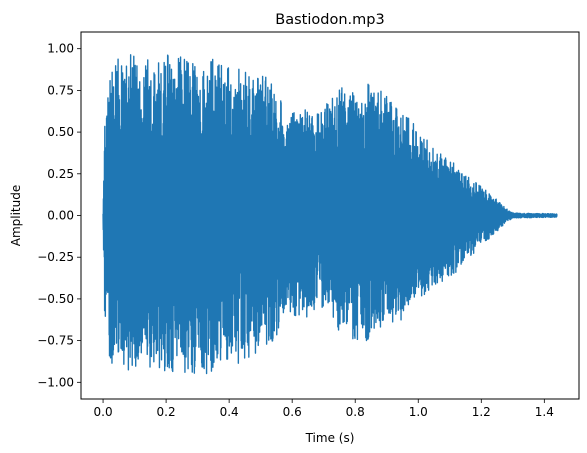 Image resolution: width=587 pixels, height=453 pixels. Describe the element at coordinates (55, 257) in the screenshot. I see `y-tick-label: −0.25` at that location.